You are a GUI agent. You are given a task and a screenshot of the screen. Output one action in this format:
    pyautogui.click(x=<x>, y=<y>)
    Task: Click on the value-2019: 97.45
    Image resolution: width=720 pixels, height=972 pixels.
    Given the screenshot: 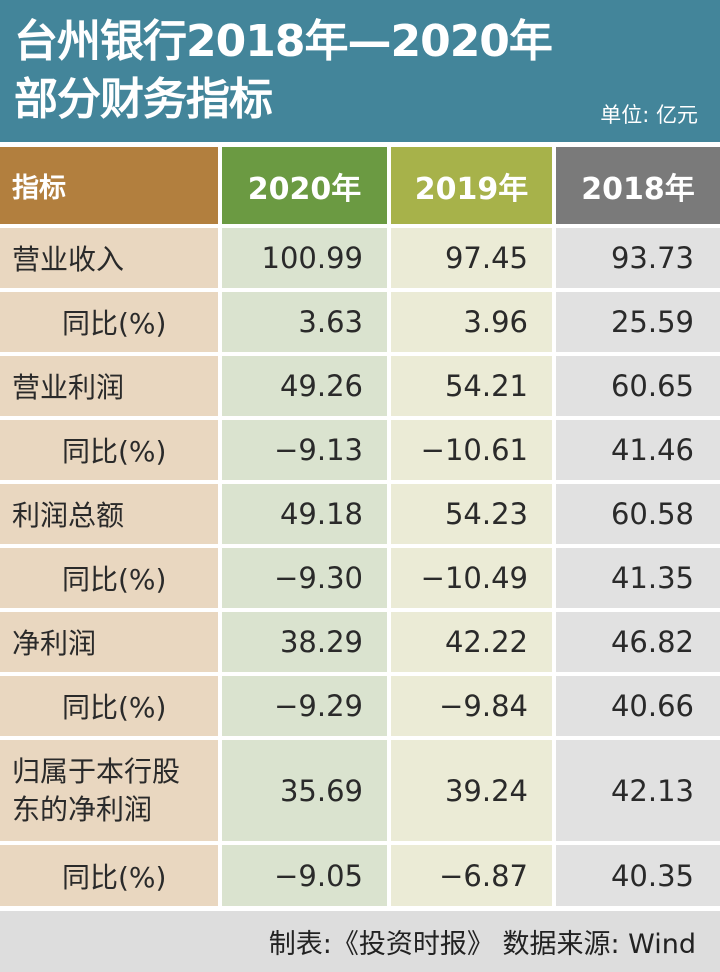 What is the action you would take?
    pyautogui.click(x=471, y=258)
    